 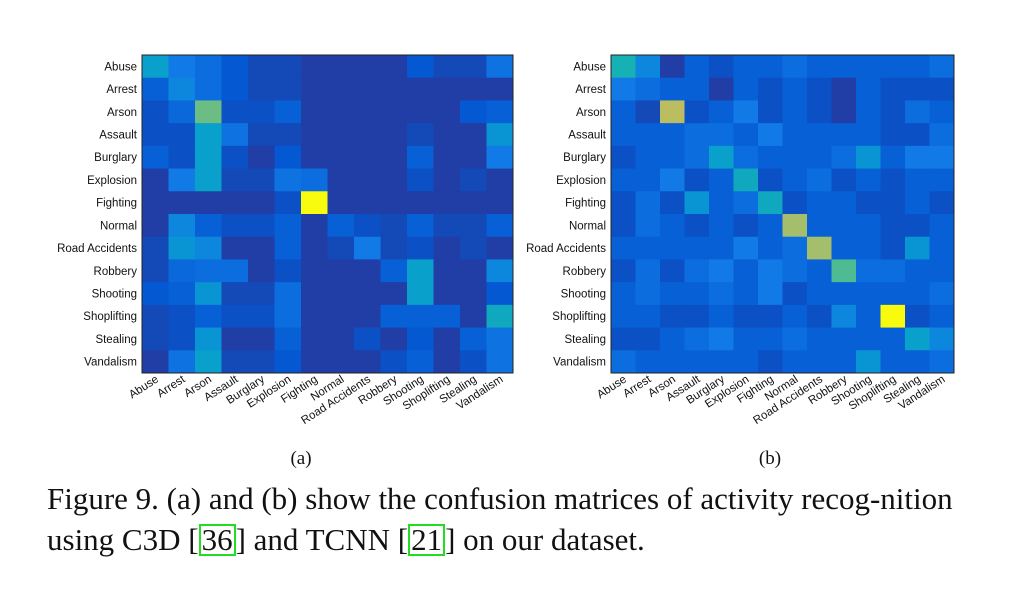 I want to click on y-tick-label: Fighting, so click(x=585, y=204).